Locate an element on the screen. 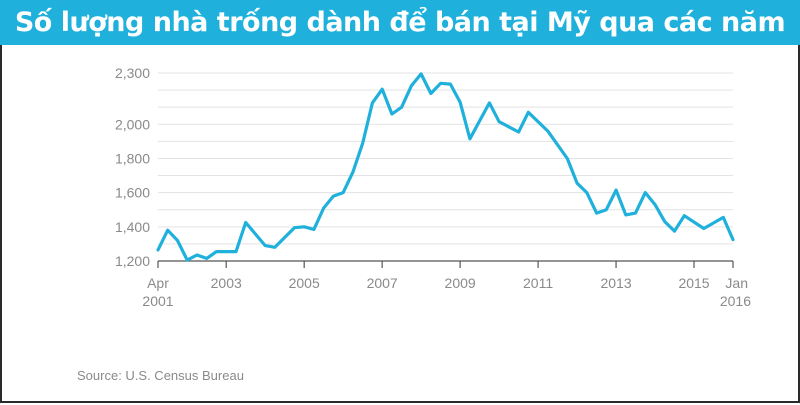  x-tick-label: Jan is located at coordinates (736, 283).